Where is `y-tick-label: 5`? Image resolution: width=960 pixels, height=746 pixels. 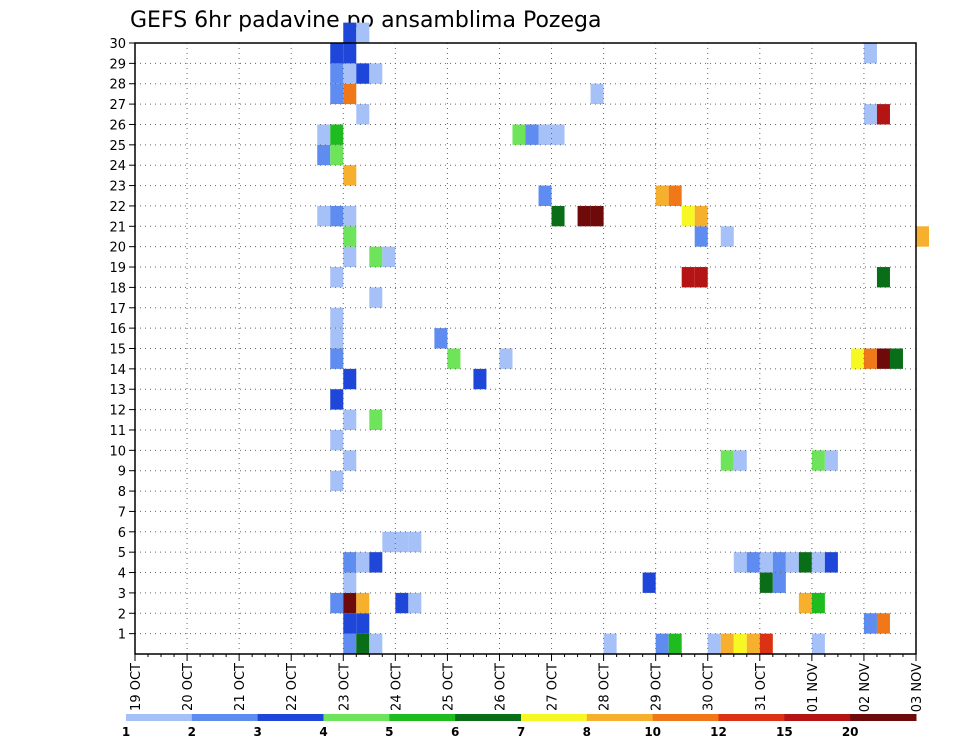 y-tick-label: 5 is located at coordinates (122, 553).